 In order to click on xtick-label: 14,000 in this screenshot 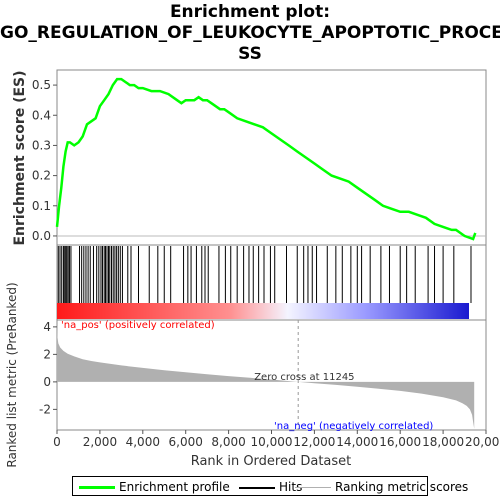, I will do `click(357, 442)`.